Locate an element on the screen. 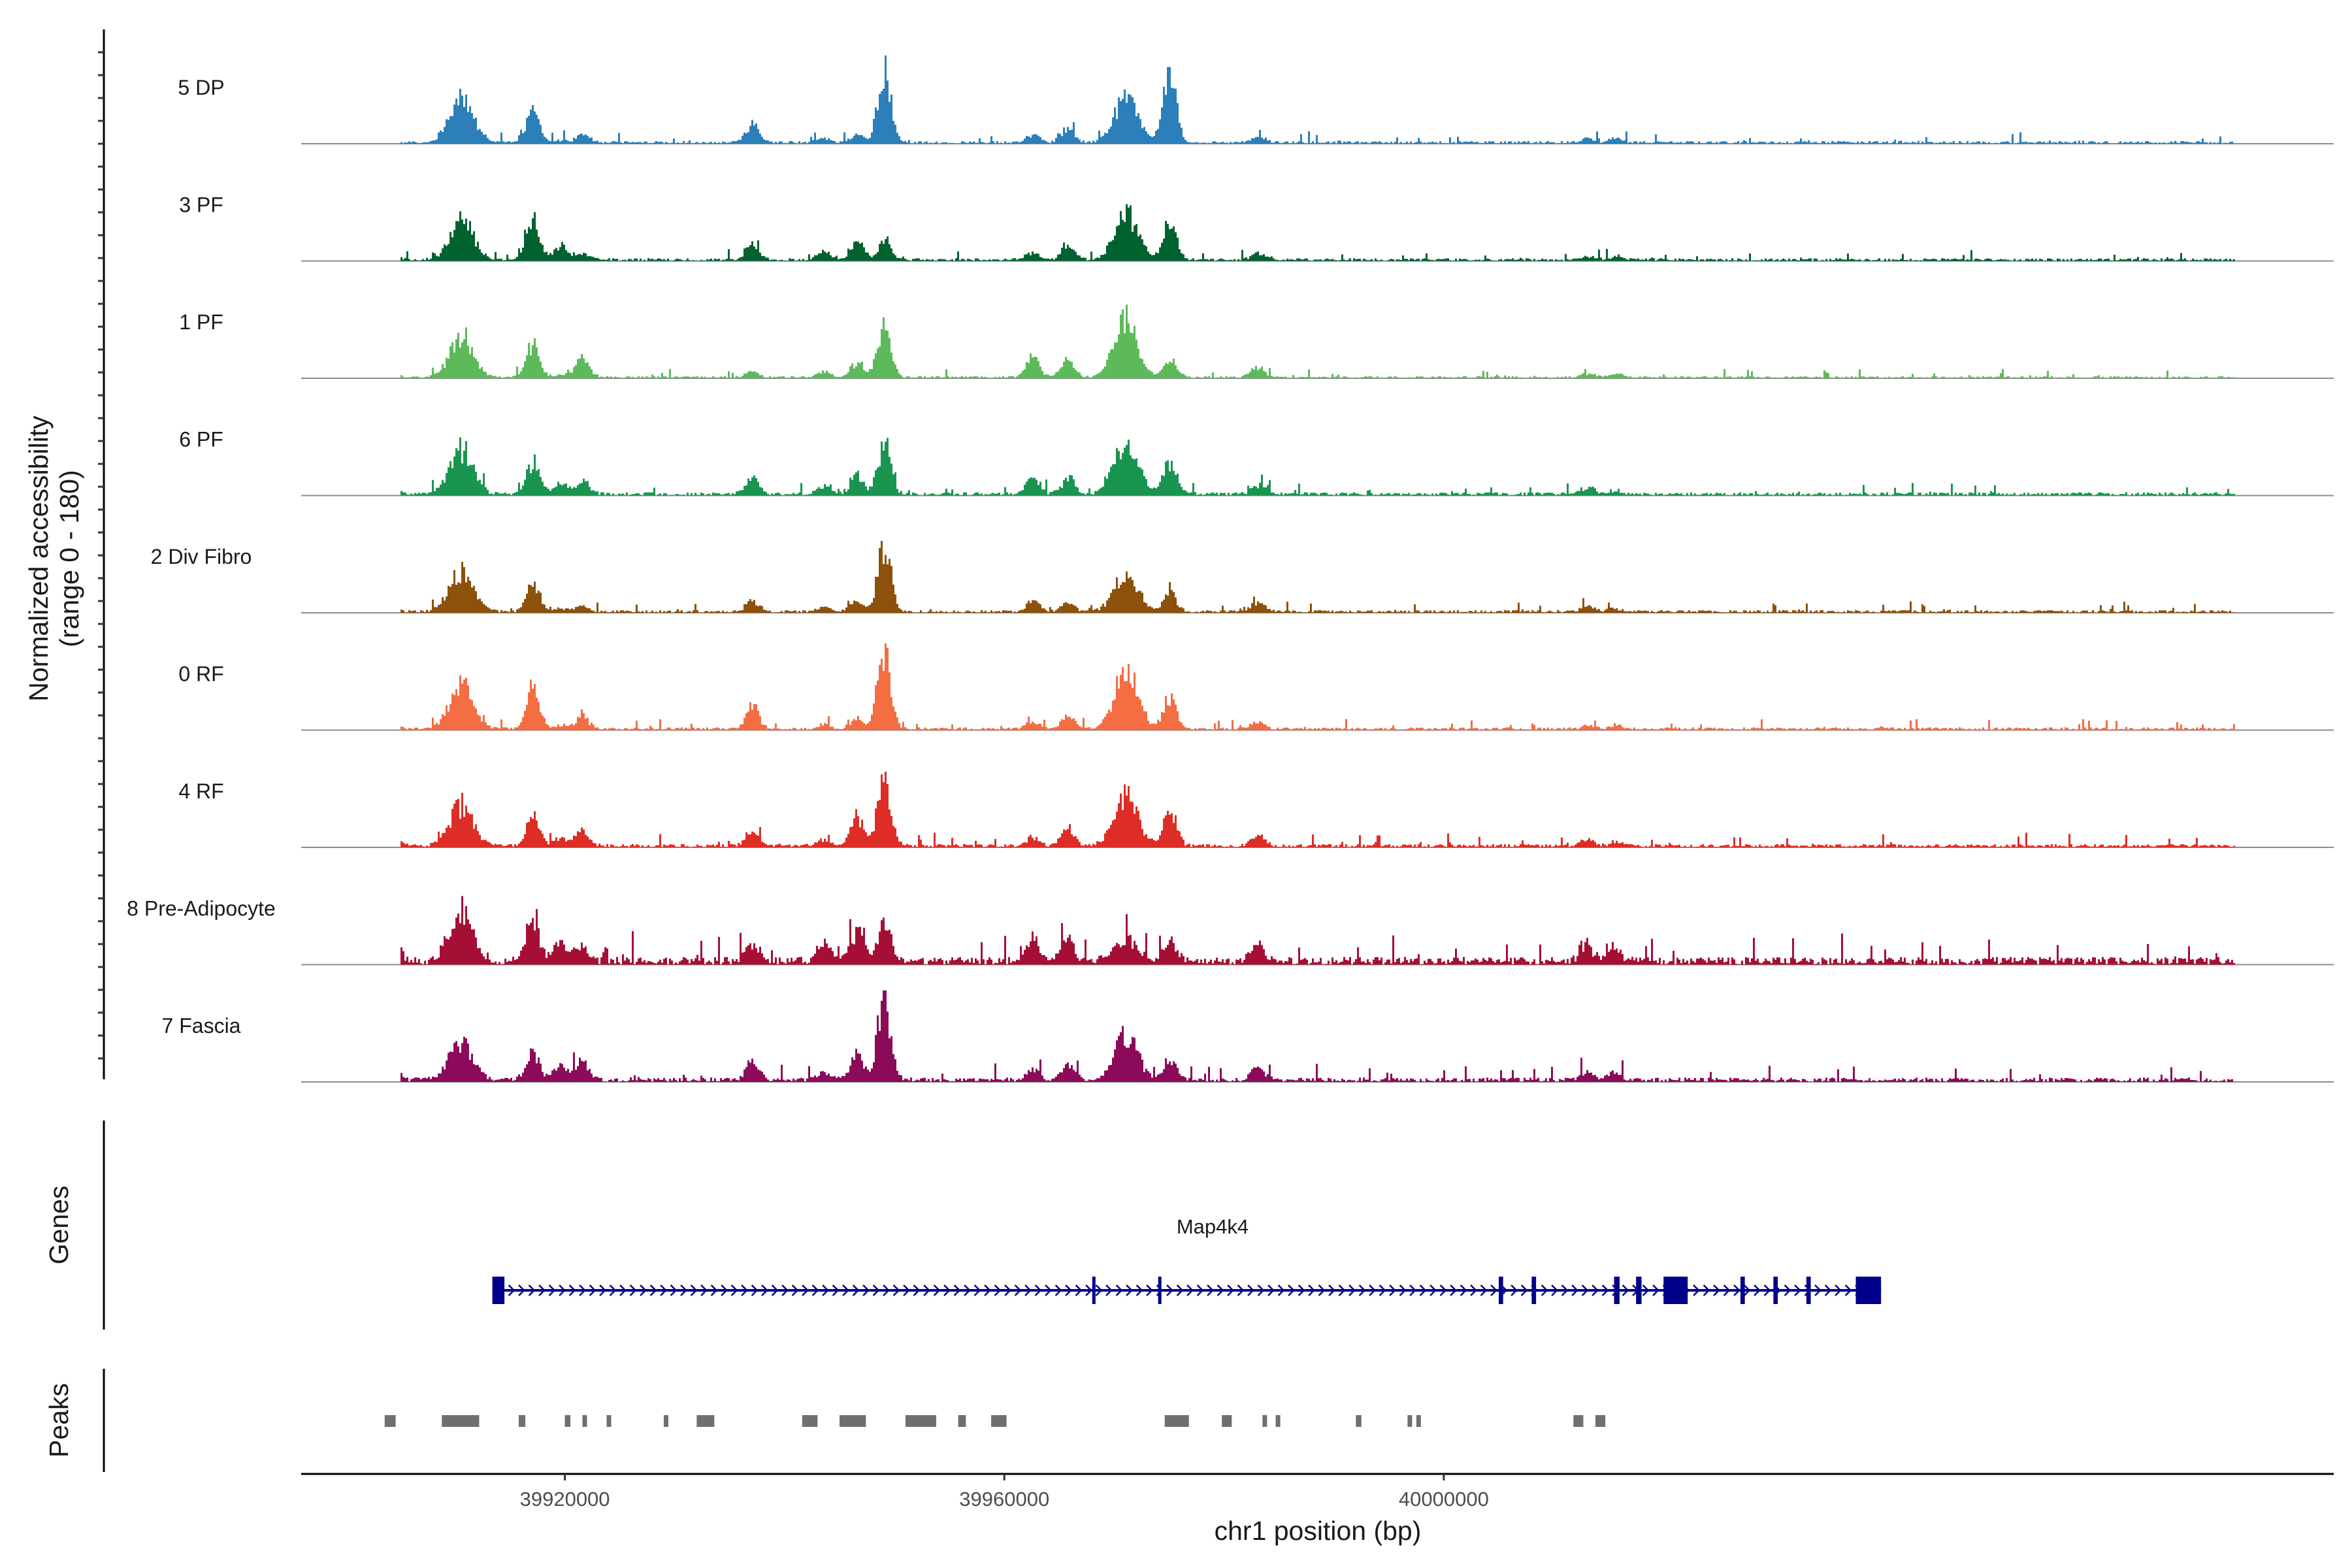 The width and height of the screenshot is (2352, 1568). coverage-track: 4 RF is located at coordinates (1256, 810).